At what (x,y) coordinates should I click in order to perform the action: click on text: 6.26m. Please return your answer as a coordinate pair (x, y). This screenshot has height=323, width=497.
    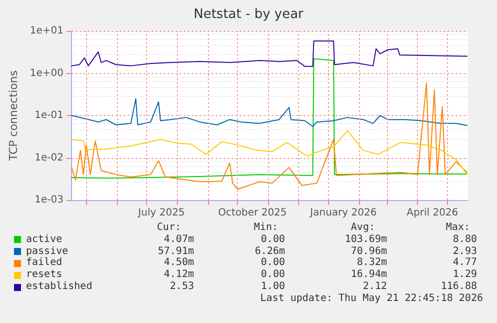
    Looking at the image, I should click on (269, 252).